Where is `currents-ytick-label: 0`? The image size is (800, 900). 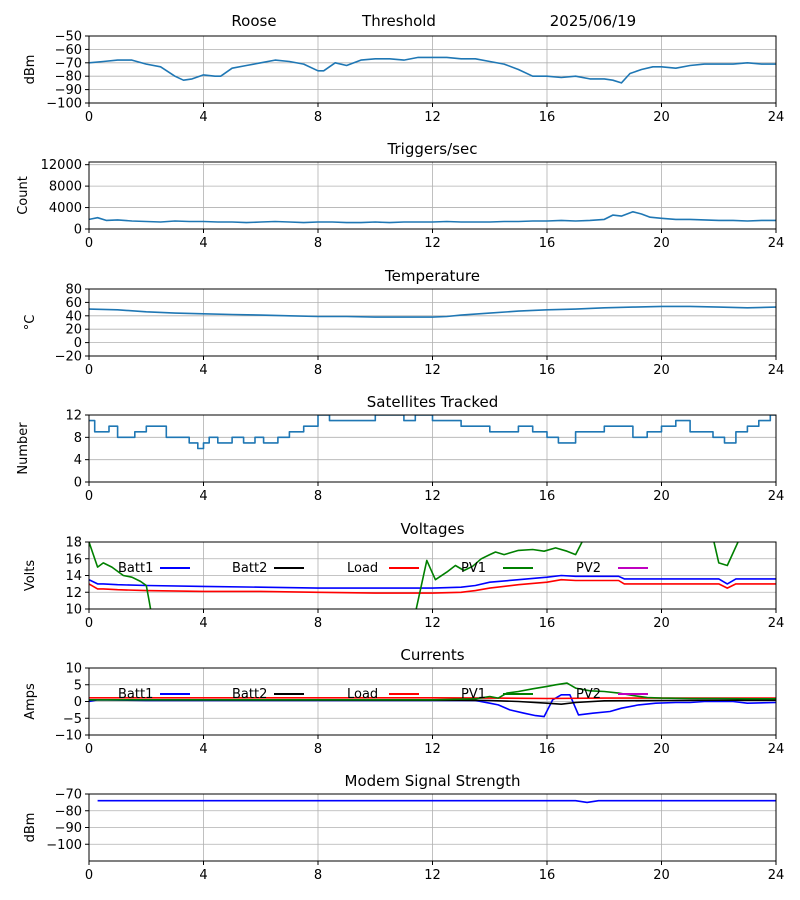 currents-ytick-label: 0 is located at coordinates (78, 702).